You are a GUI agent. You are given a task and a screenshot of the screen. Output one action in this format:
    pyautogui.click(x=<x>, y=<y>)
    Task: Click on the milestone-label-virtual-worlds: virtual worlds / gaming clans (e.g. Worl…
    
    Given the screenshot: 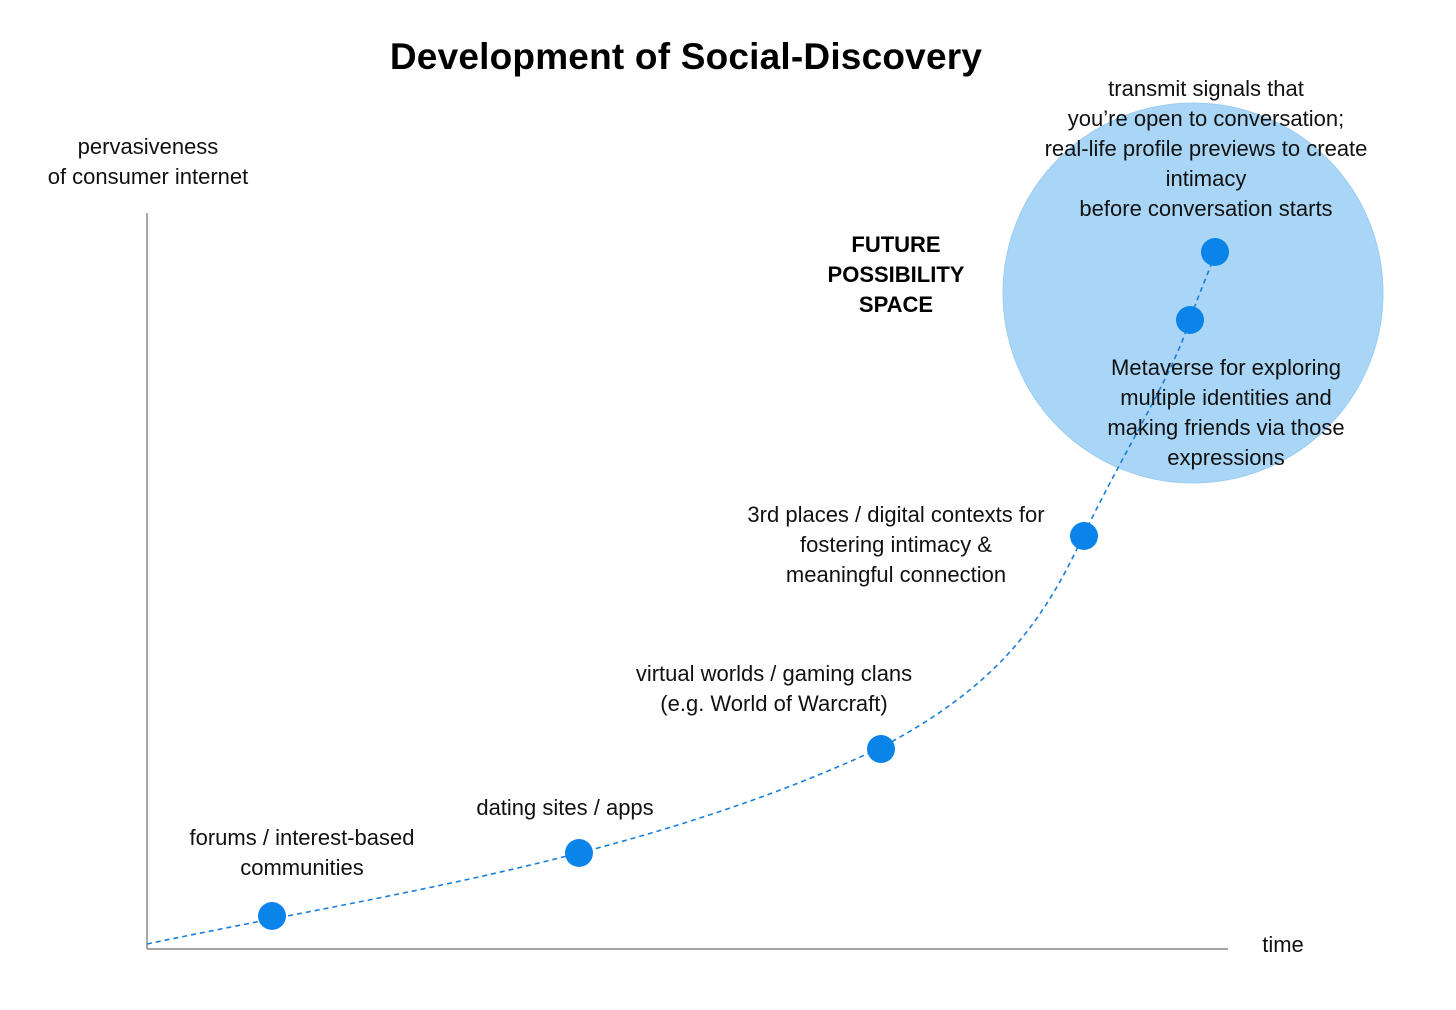 What is the action you would take?
    pyautogui.click(x=774, y=688)
    